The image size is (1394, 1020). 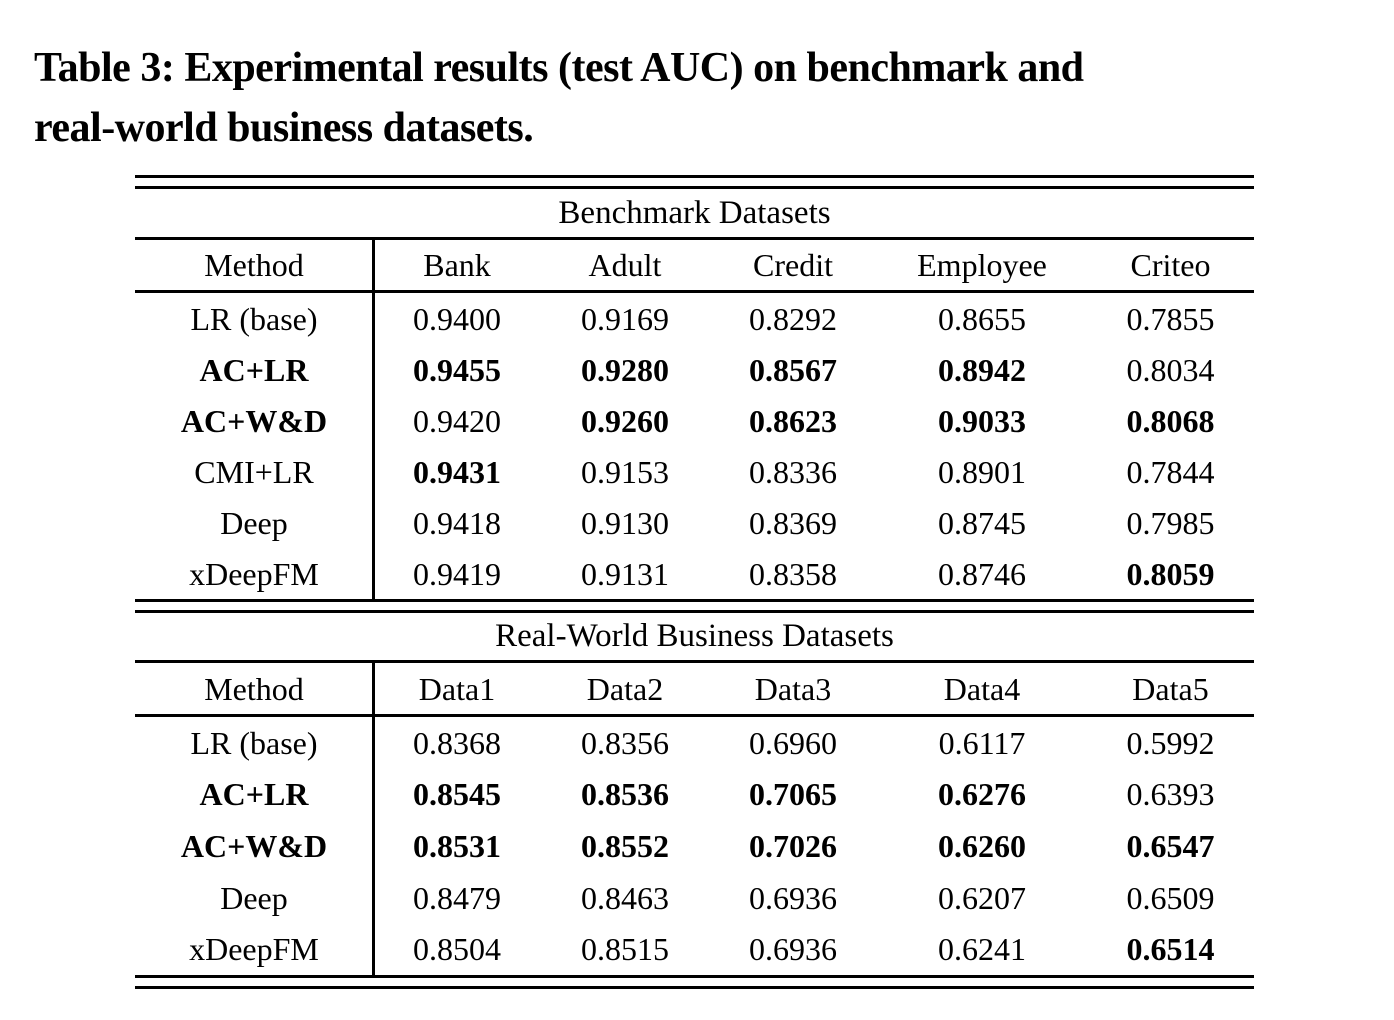 What do you see at coordinates (694, 182) in the screenshot?
I see `top-rule` at bounding box center [694, 182].